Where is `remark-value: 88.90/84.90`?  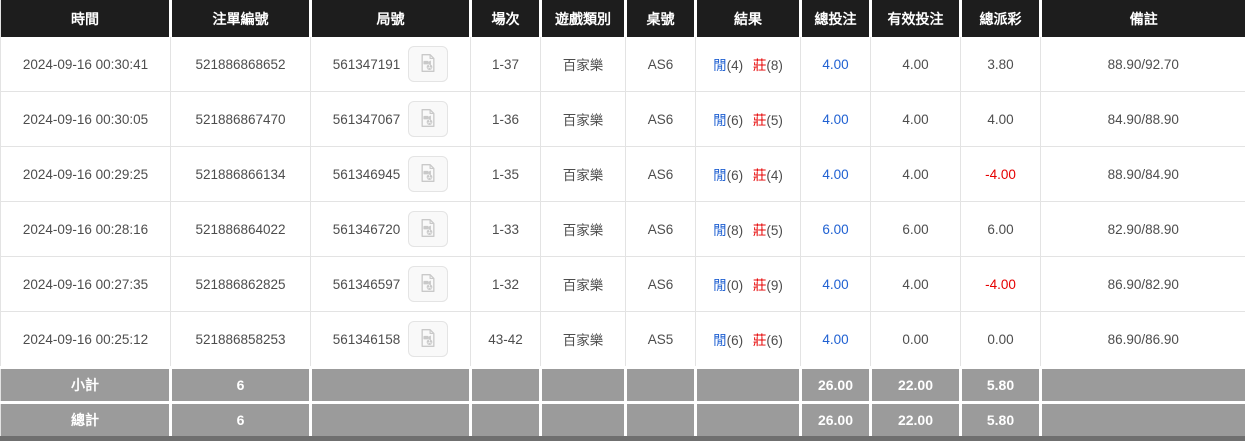
remark-value: 88.90/84.90 is located at coordinates (1143, 174).